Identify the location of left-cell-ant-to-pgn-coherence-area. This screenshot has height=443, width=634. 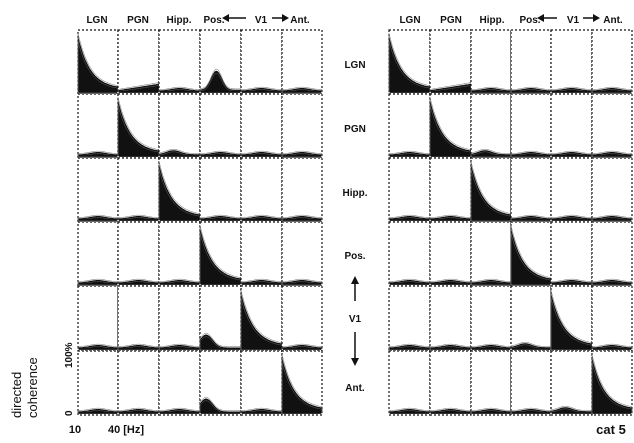
(138, 411).